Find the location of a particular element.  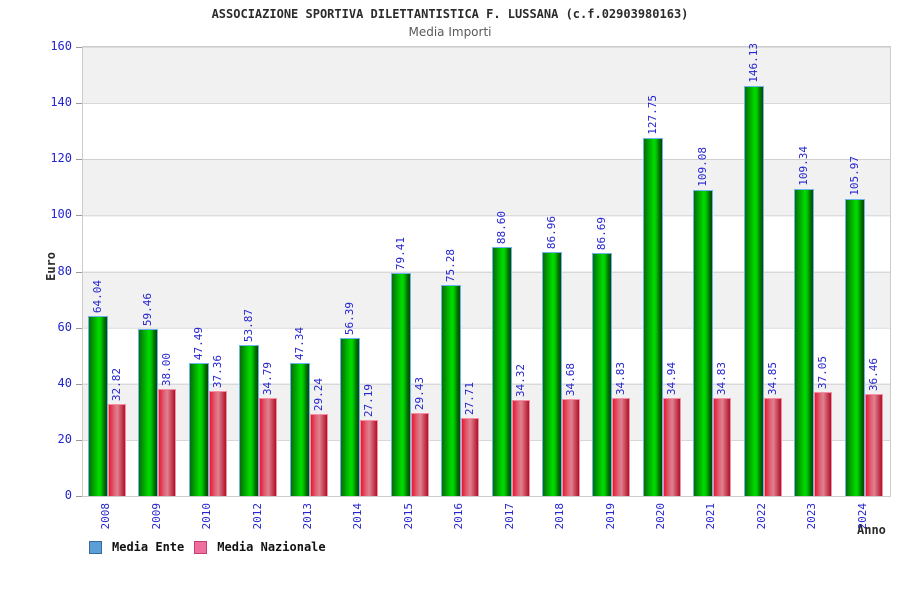

bar-value-label: 34.94 is located at coordinates (671, 378).